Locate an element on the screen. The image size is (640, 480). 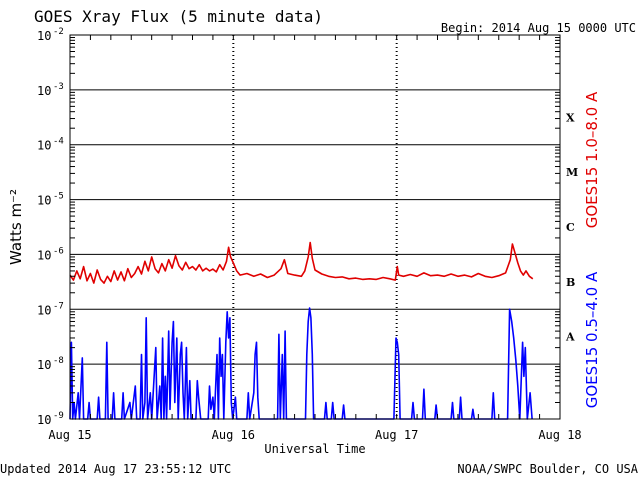
y-tick-label: 10 -6 is located at coordinates (50, 254).